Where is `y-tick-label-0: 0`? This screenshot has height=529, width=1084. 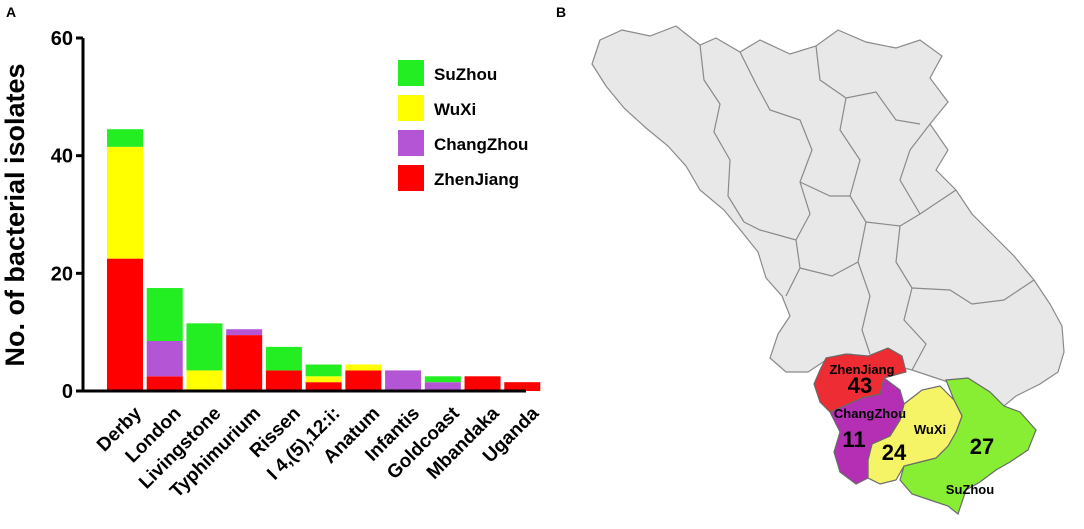 y-tick-label-0: 0 is located at coordinates (67, 392).